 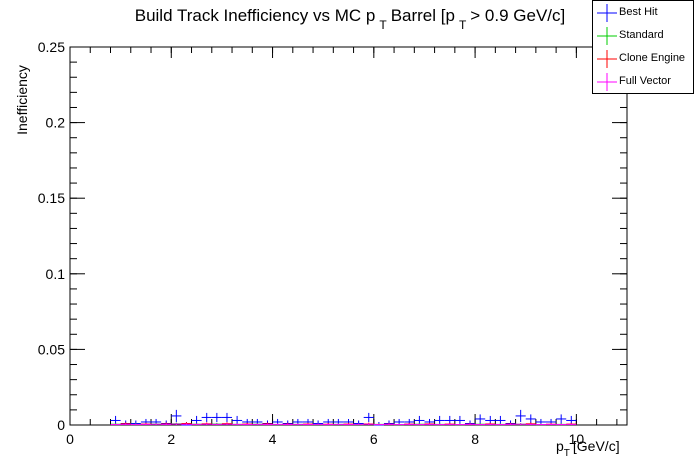 I want to click on x-tick-label: 10, so click(x=577, y=439).